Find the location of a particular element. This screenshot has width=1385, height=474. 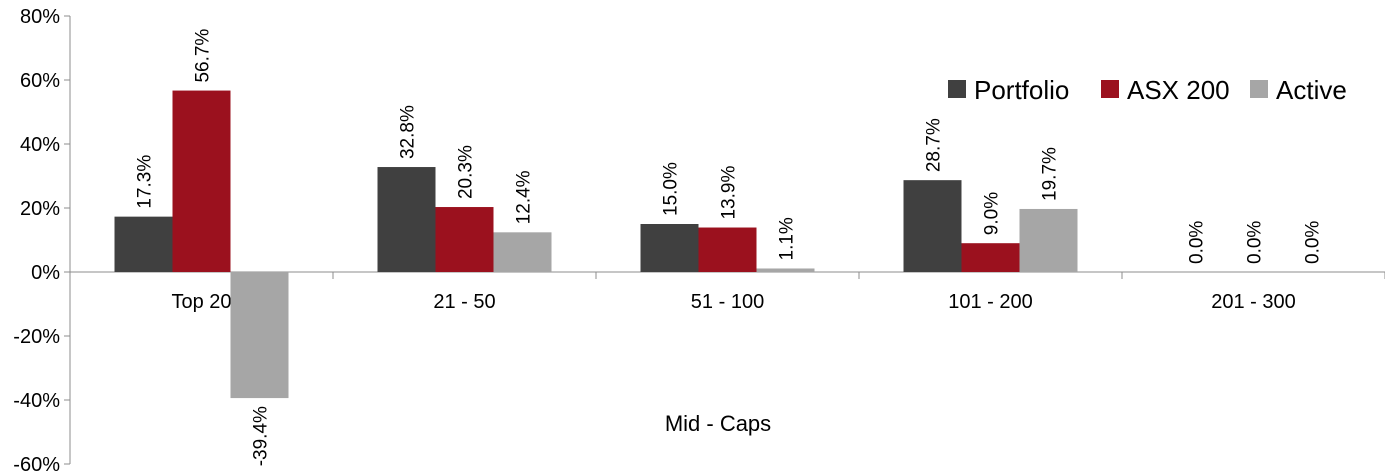

legend-label-active: Active is located at coordinates (1311, 90).